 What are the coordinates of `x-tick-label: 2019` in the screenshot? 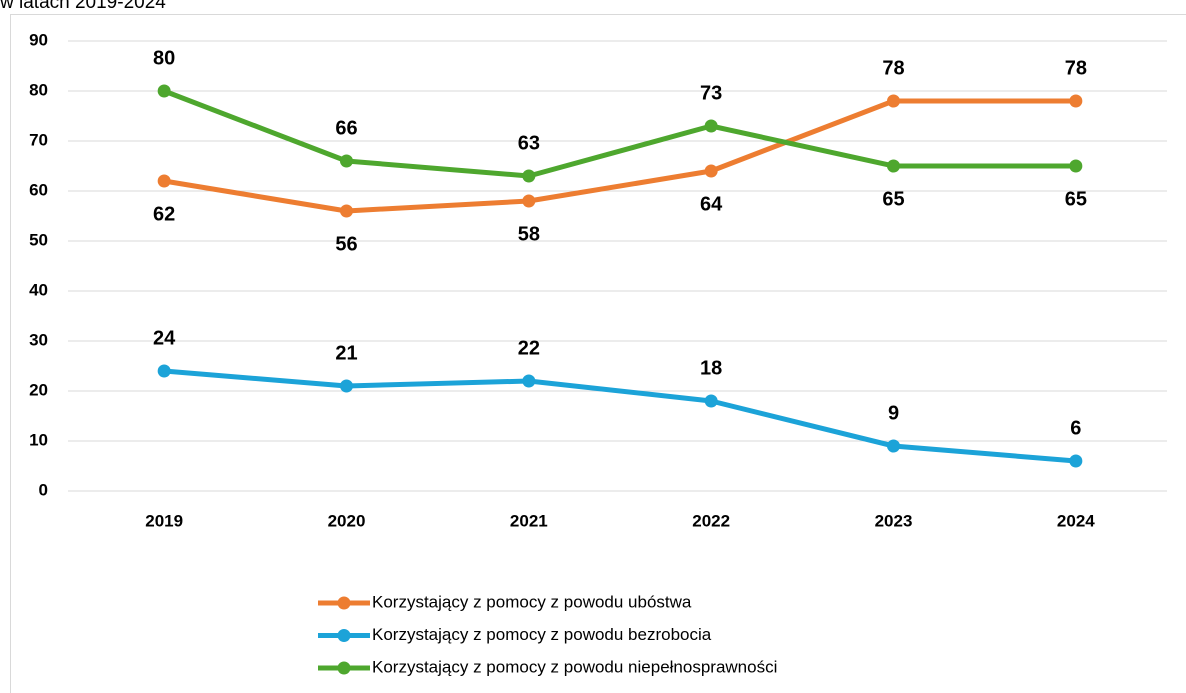 It's located at (164, 520).